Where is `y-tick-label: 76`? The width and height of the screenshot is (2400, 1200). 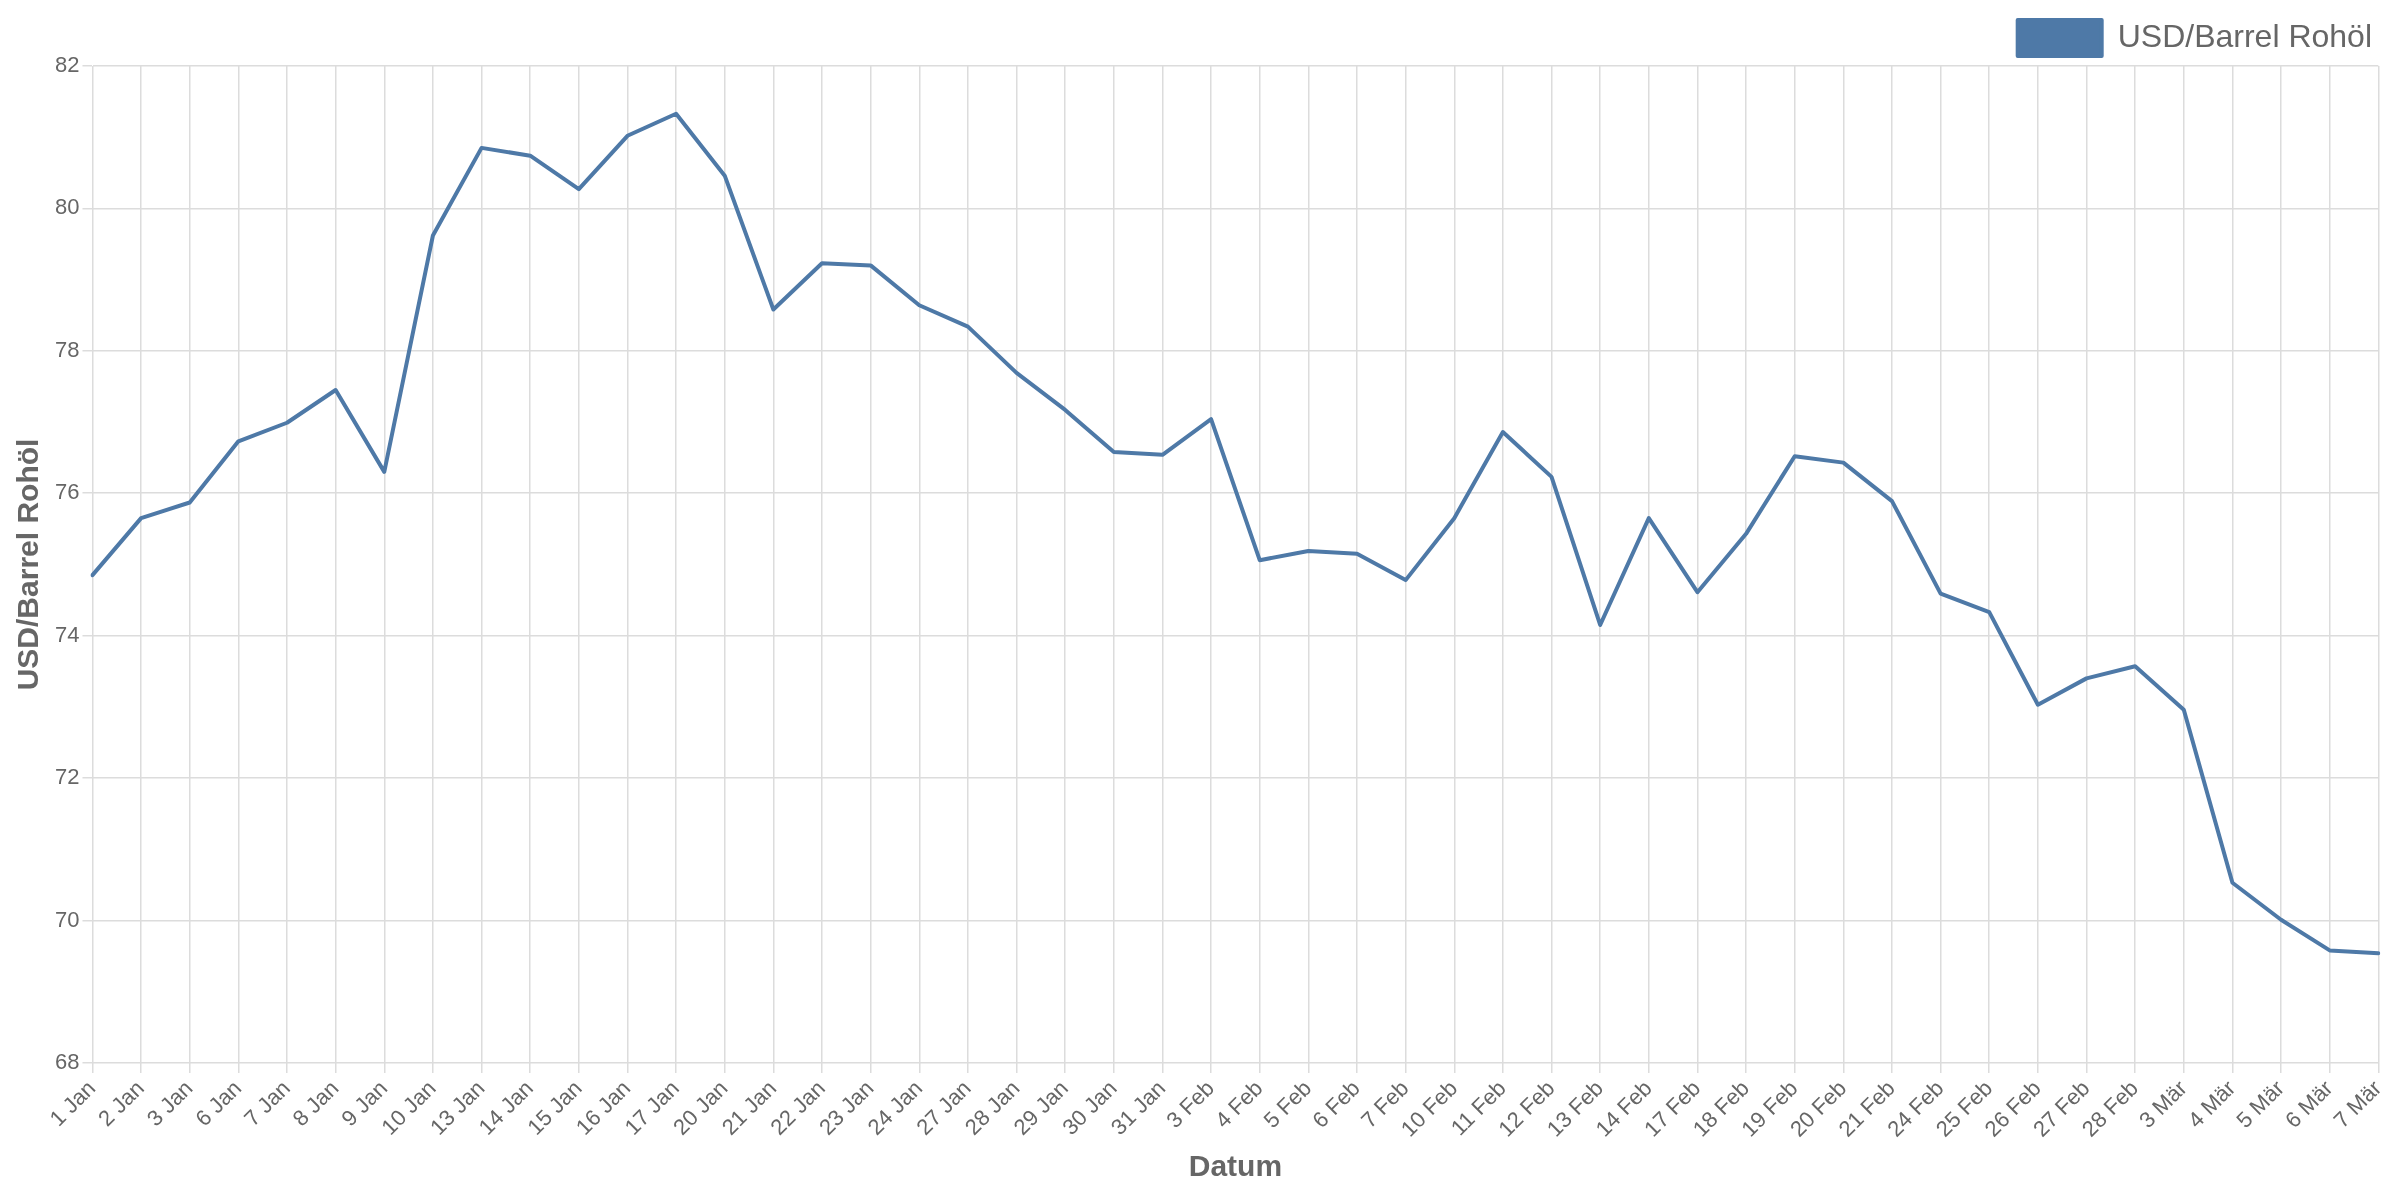 y-tick-label: 76 is located at coordinates (67, 492).